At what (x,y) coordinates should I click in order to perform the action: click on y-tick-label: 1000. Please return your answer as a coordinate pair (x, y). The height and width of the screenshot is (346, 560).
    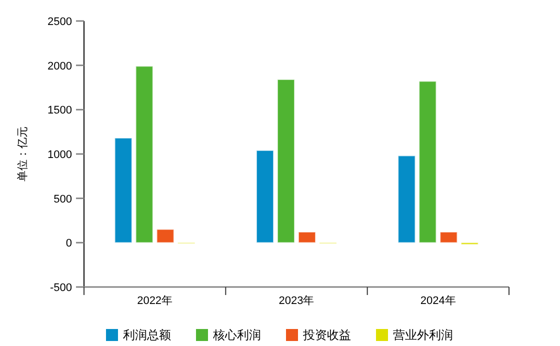
    Looking at the image, I should click on (60, 155).